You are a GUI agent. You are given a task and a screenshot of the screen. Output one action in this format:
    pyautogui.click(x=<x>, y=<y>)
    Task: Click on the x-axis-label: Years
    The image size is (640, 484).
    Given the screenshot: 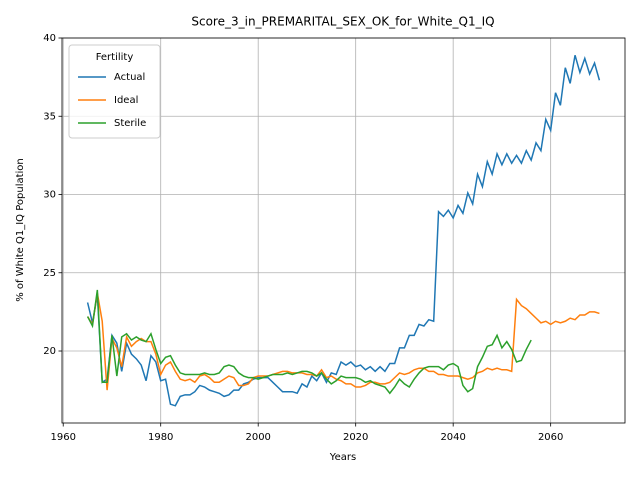 What is the action you would take?
    pyautogui.click(x=342, y=457)
    